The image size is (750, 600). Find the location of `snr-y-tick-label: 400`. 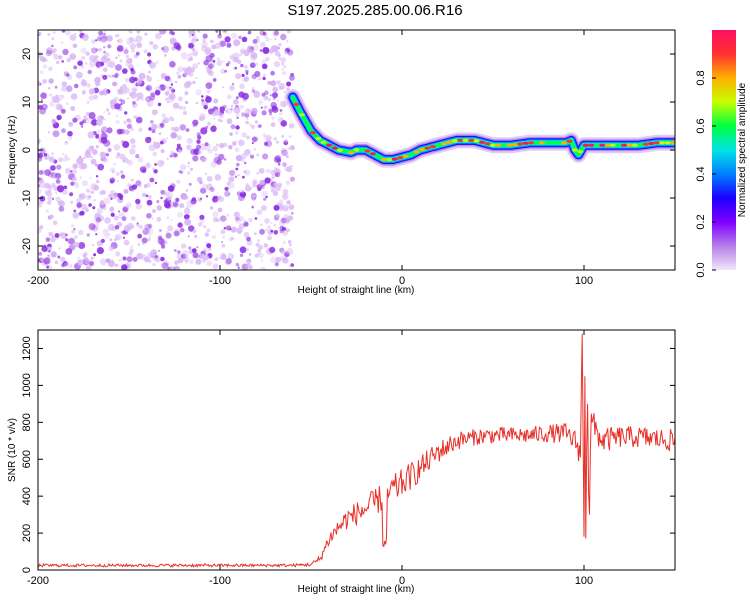

snr-y-tick-label: 400 is located at coordinates (27, 496).